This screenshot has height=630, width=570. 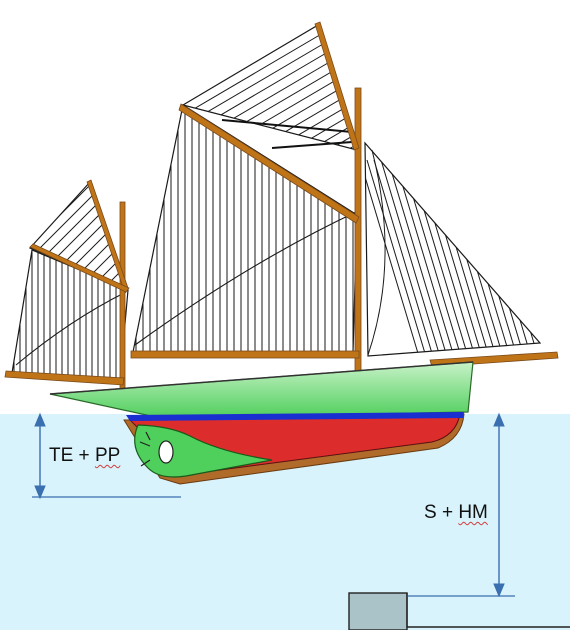 What do you see at coordinates (85, 455) in the screenshot?
I see `draft-label-left: TE + PP` at bounding box center [85, 455].